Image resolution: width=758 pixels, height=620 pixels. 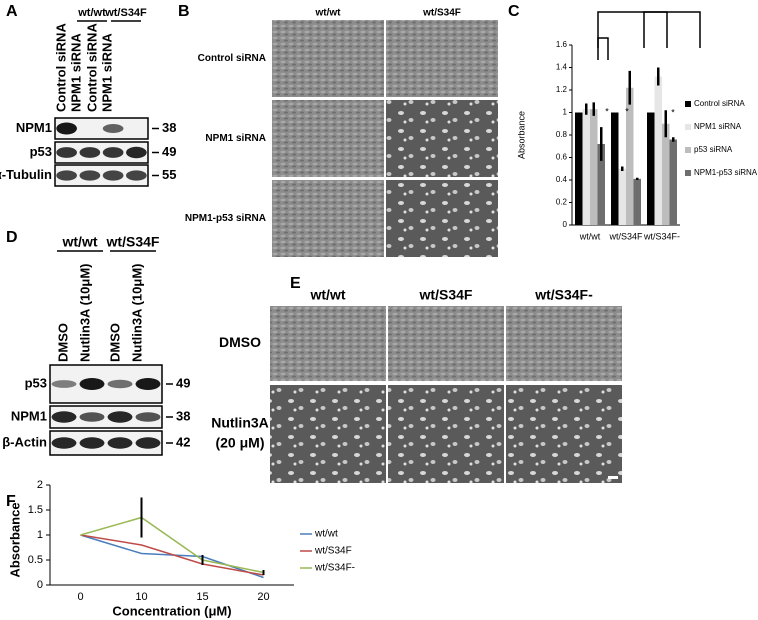 What do you see at coordinates (726, 172) in the screenshot?
I see `legend-label: NPM1-p53 siRNA` at bounding box center [726, 172].